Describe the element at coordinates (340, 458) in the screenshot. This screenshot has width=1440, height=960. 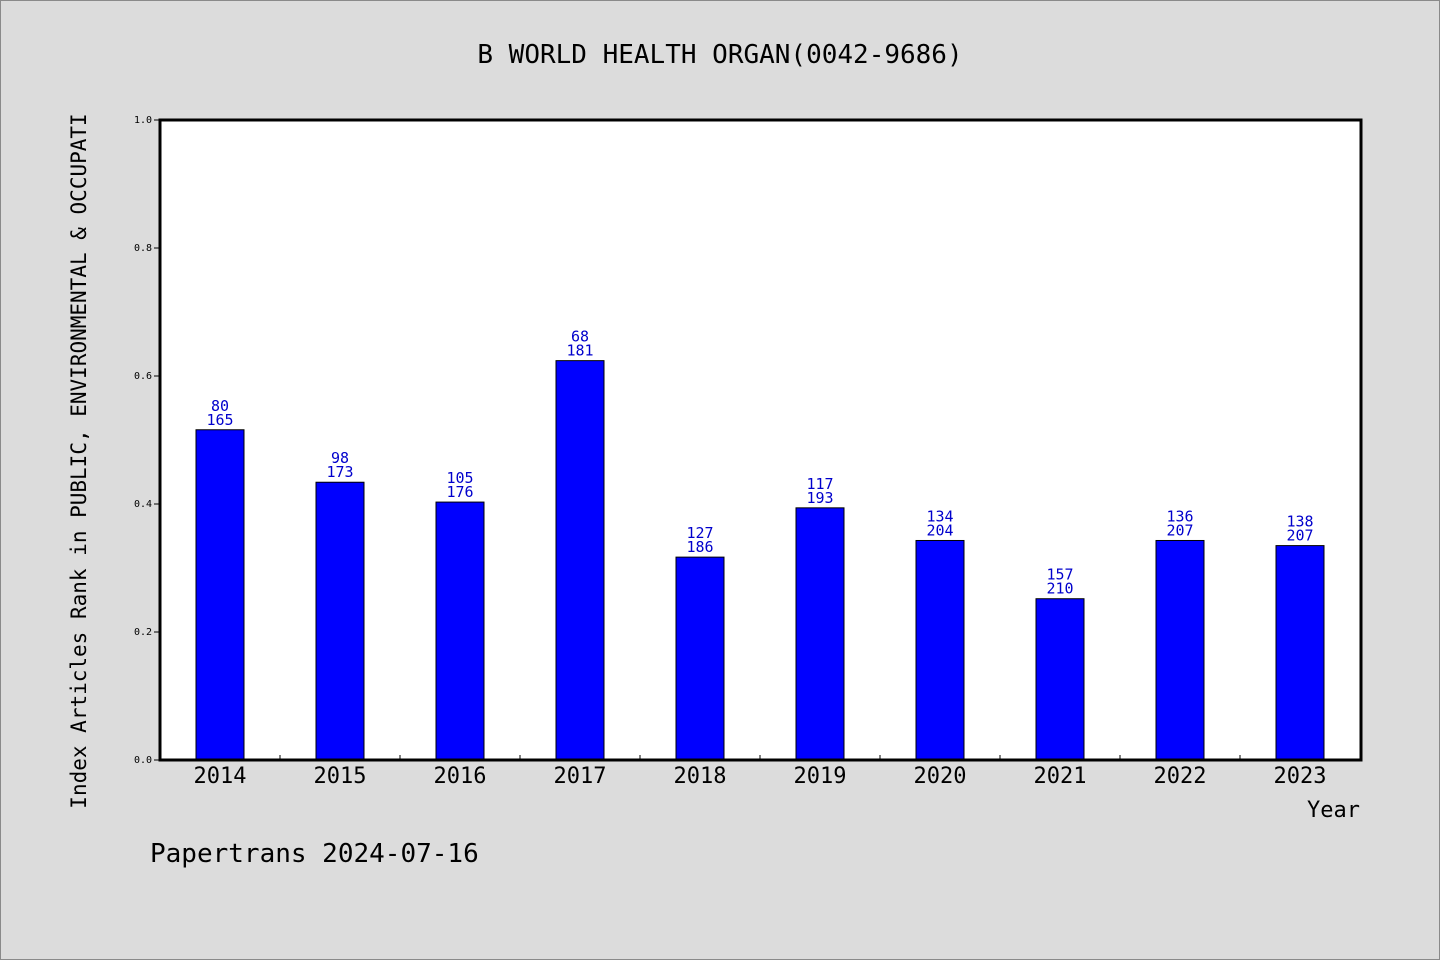
I see `bar-rank-label: 98` at that location.